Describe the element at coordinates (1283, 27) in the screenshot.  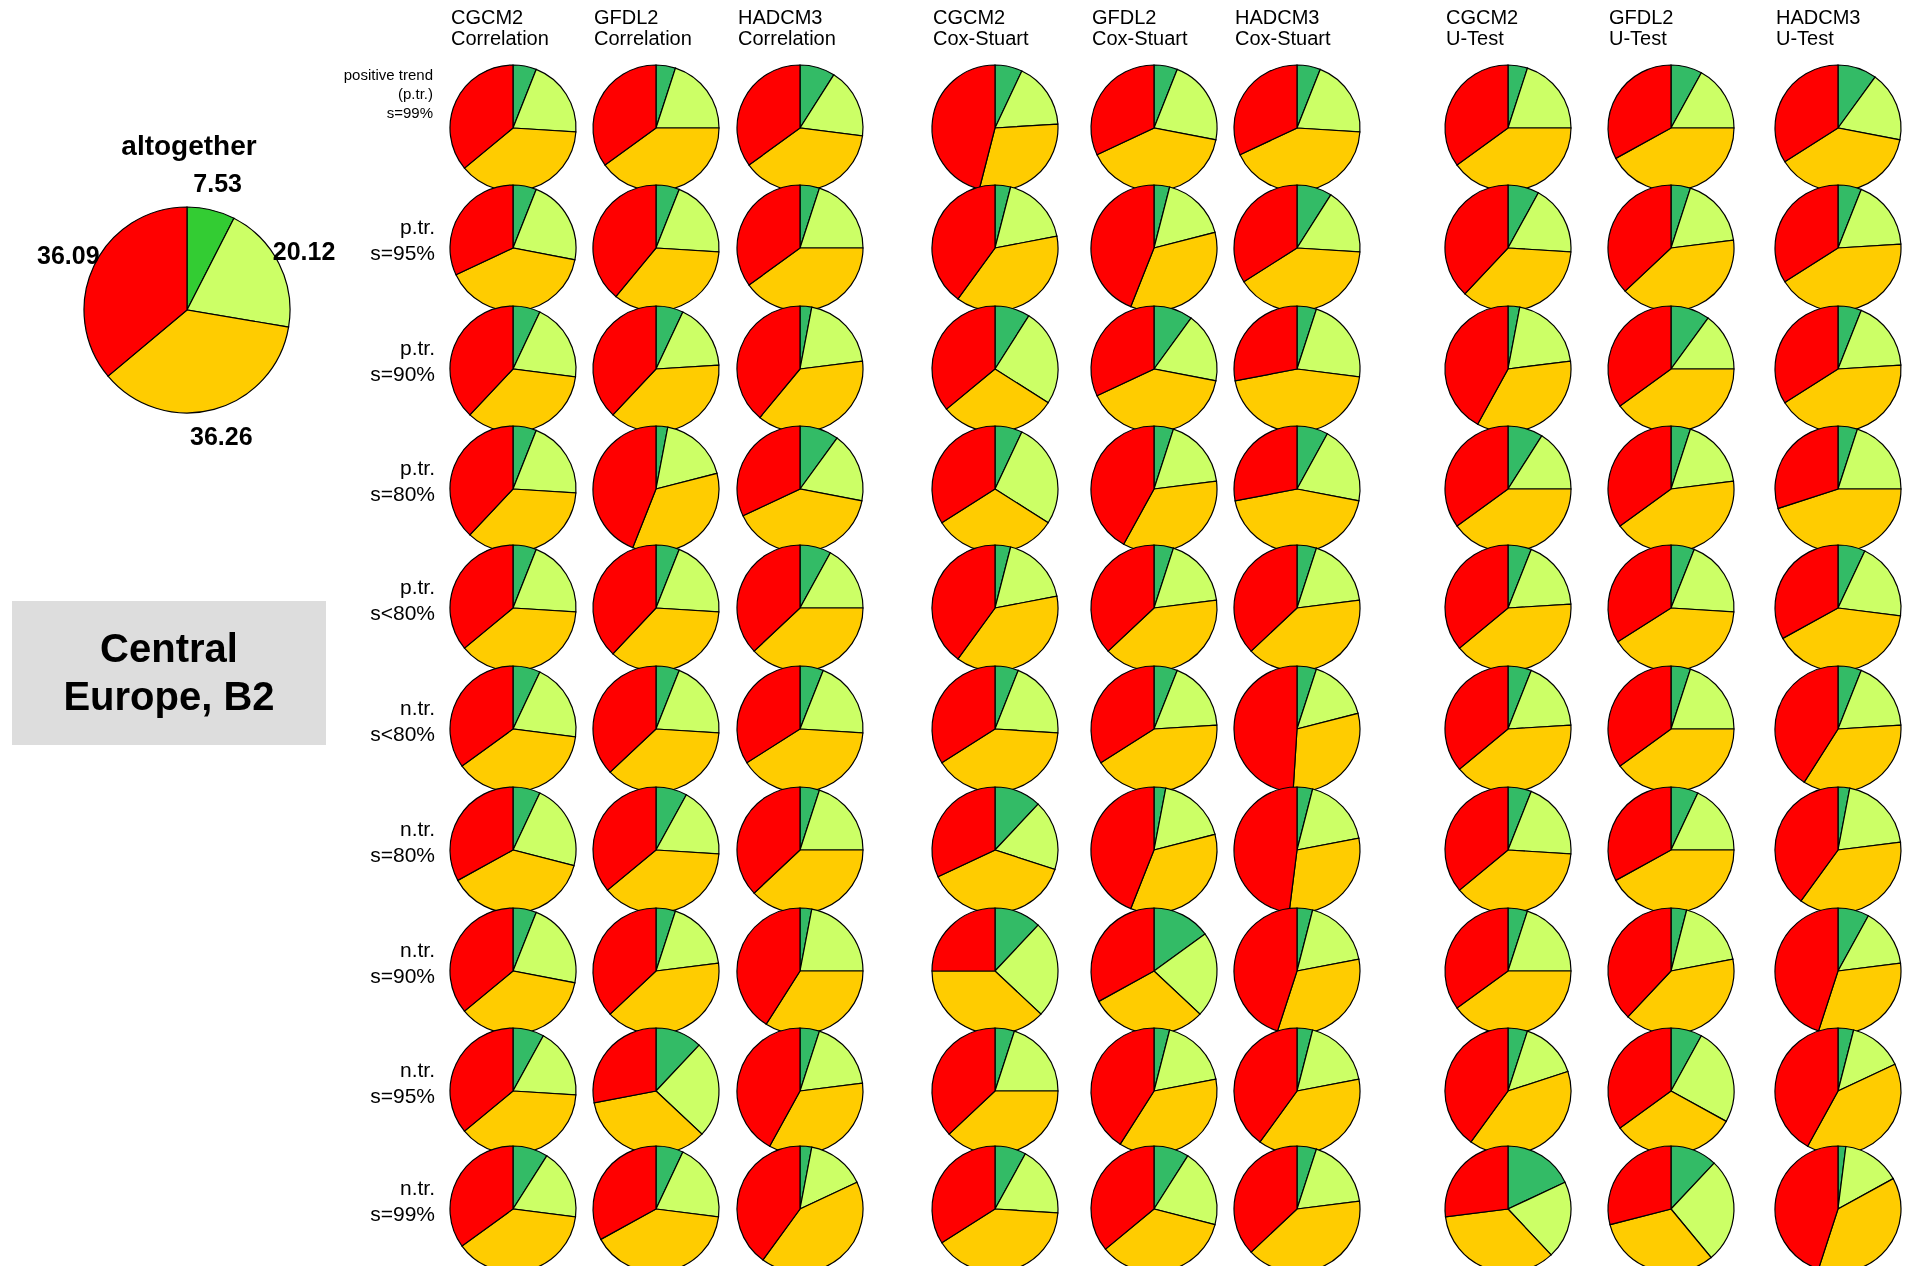
I see `chart-title: HADCM3 Cox-Stuart` at that location.